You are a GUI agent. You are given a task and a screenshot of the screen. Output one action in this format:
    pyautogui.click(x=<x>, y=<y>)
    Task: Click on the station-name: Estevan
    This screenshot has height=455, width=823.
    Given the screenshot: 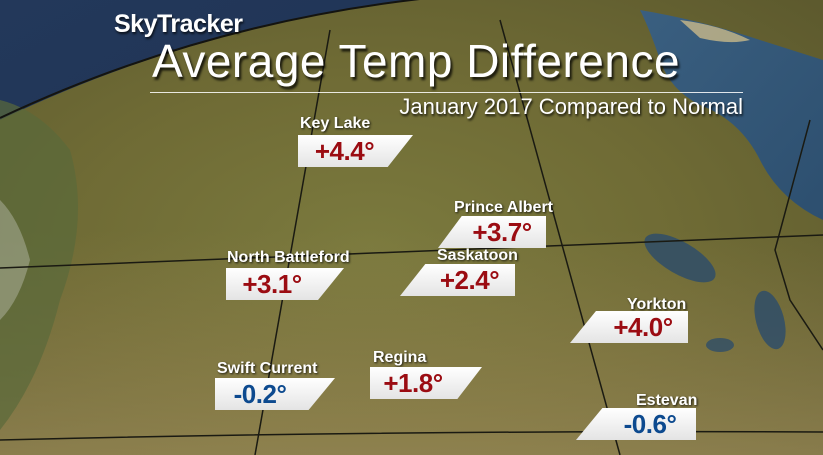 What is the action you would take?
    pyautogui.click(x=667, y=400)
    